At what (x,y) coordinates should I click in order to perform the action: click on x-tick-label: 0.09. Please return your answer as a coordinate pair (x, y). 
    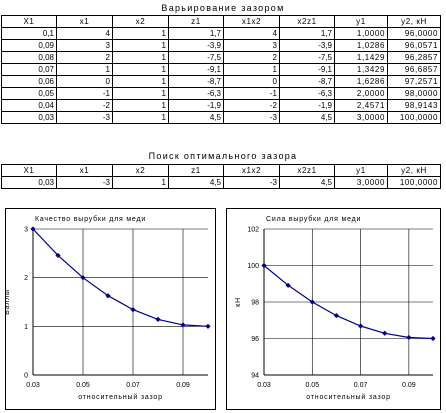
    Looking at the image, I should click on (409, 385).